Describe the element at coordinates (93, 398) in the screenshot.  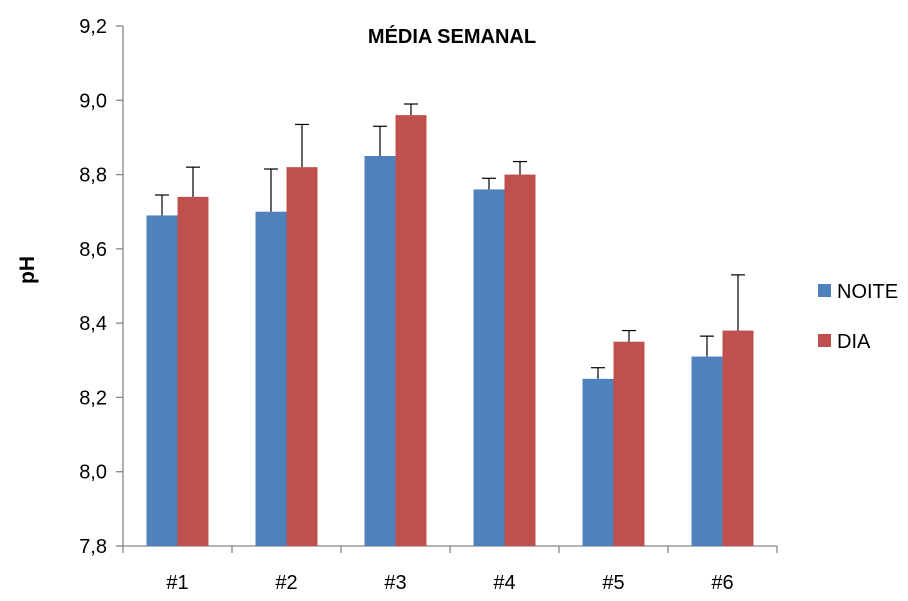
I see `y-tick-label: 8,2` at that location.